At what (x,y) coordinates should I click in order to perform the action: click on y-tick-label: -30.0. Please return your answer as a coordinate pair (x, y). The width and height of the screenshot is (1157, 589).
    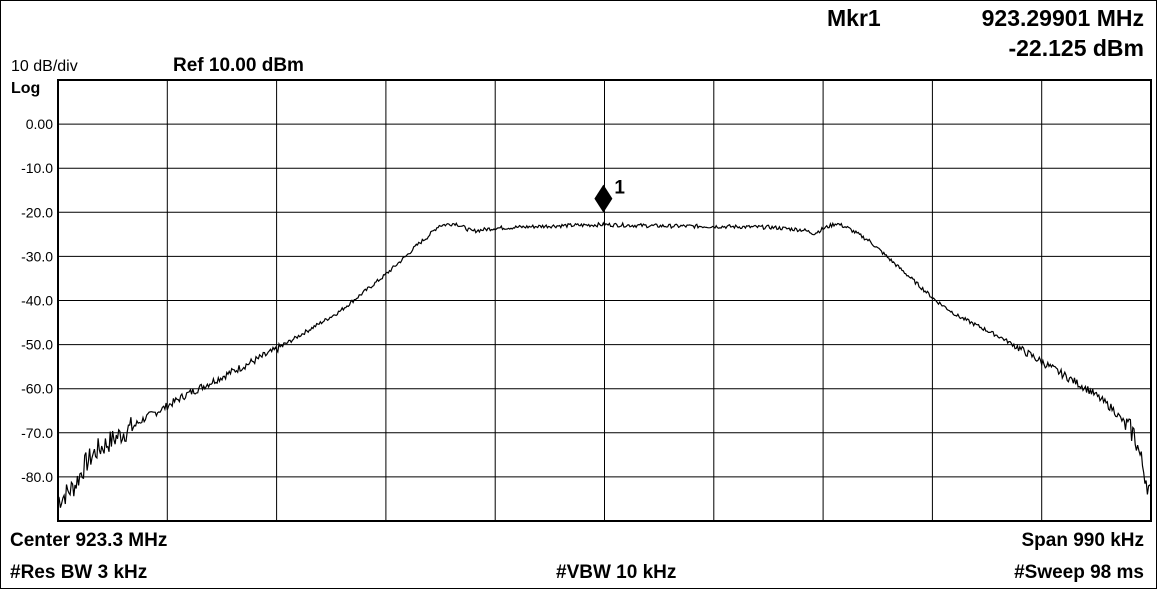
    Looking at the image, I should click on (37, 256).